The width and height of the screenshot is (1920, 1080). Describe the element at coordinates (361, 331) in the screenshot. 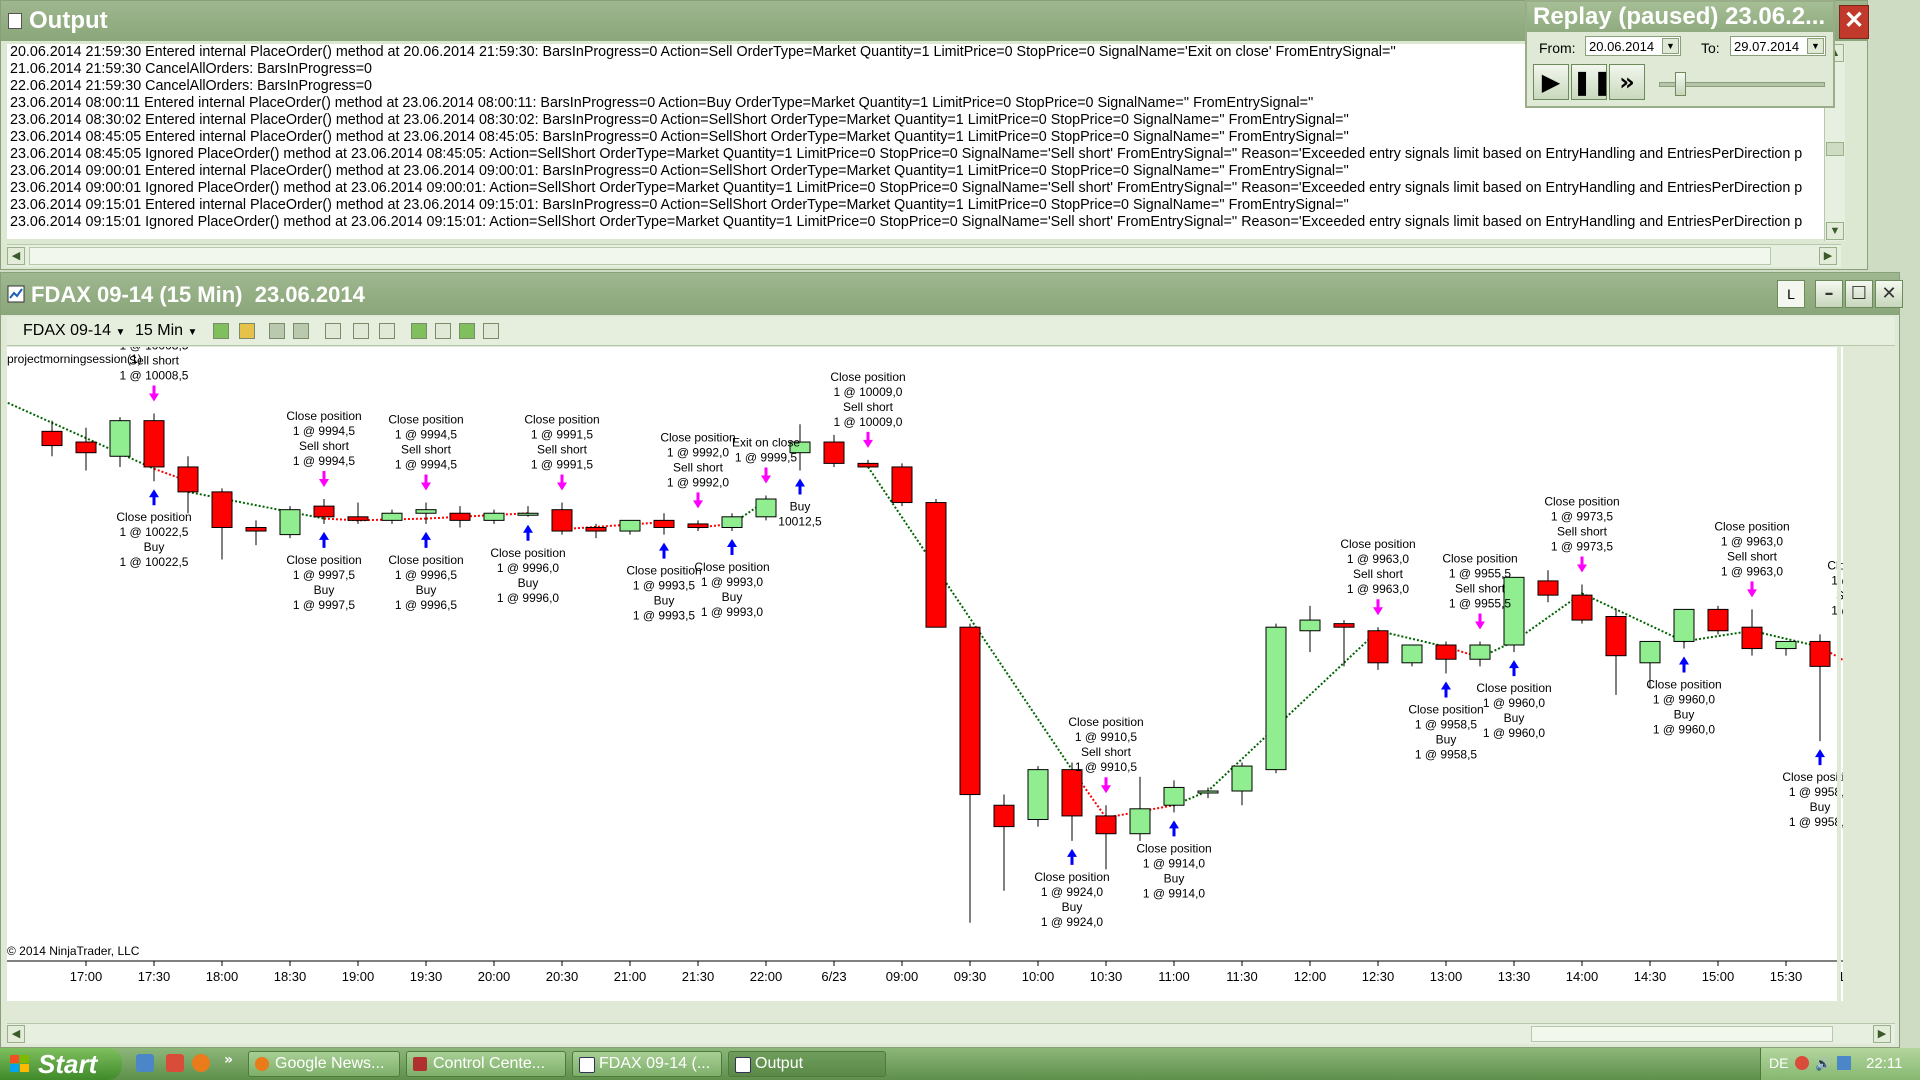

I see `magnify-icon` at that location.